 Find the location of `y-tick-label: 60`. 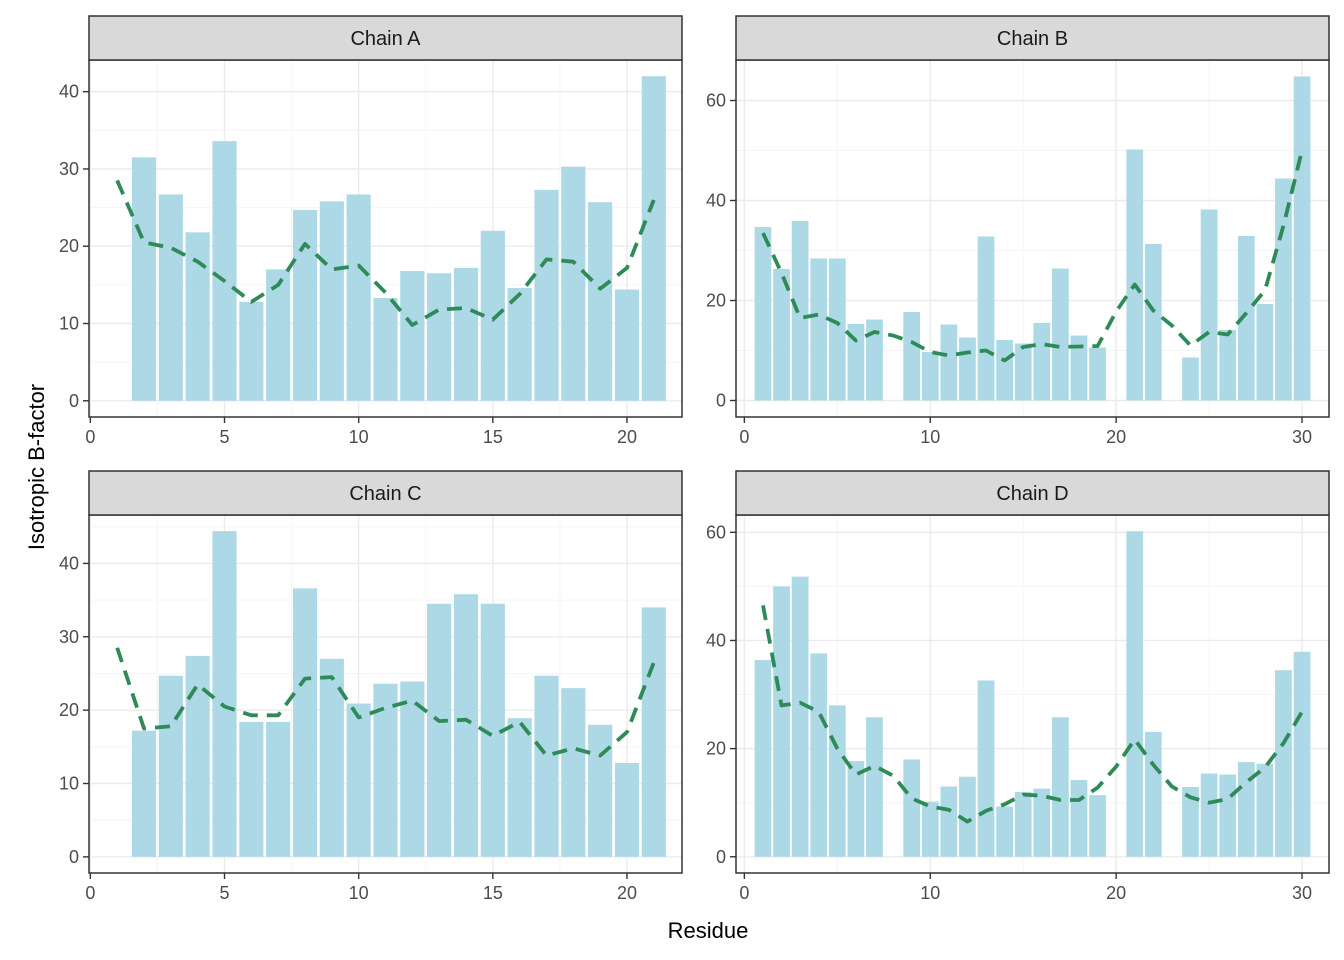

y-tick-label: 60 is located at coordinates (716, 101).